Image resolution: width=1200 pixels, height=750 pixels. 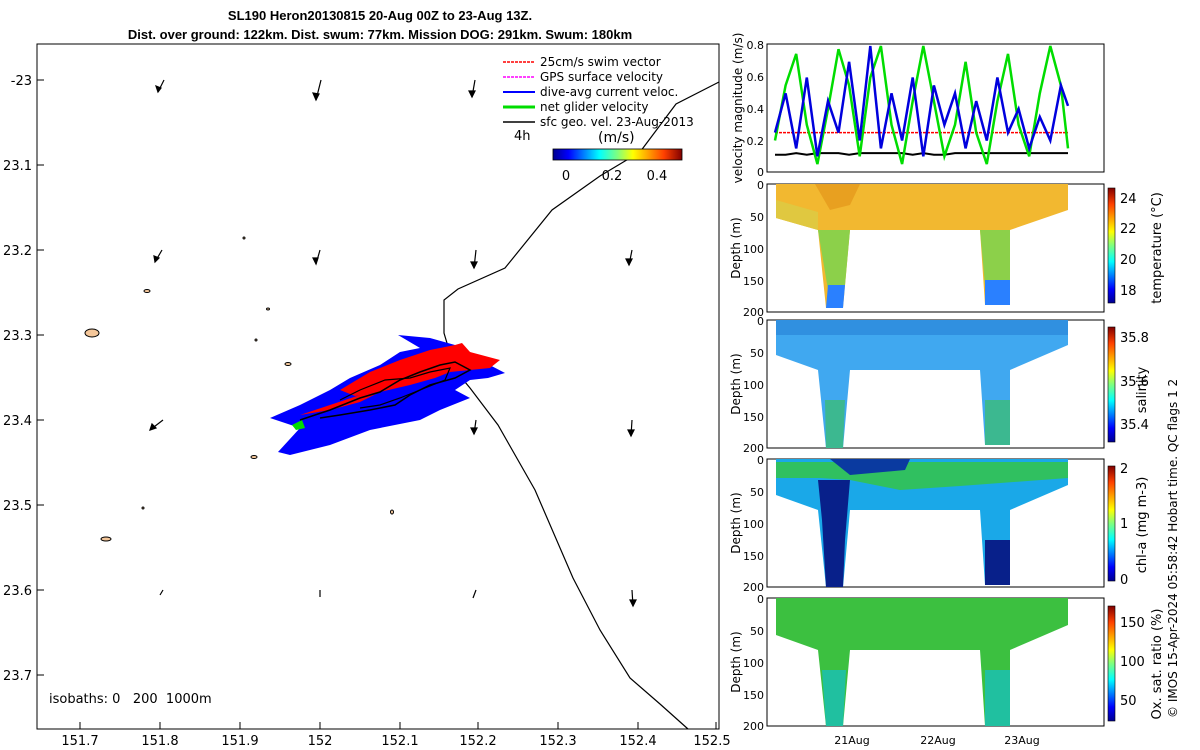 I want to click on temperature-colorbar, so click(x=1111, y=245).